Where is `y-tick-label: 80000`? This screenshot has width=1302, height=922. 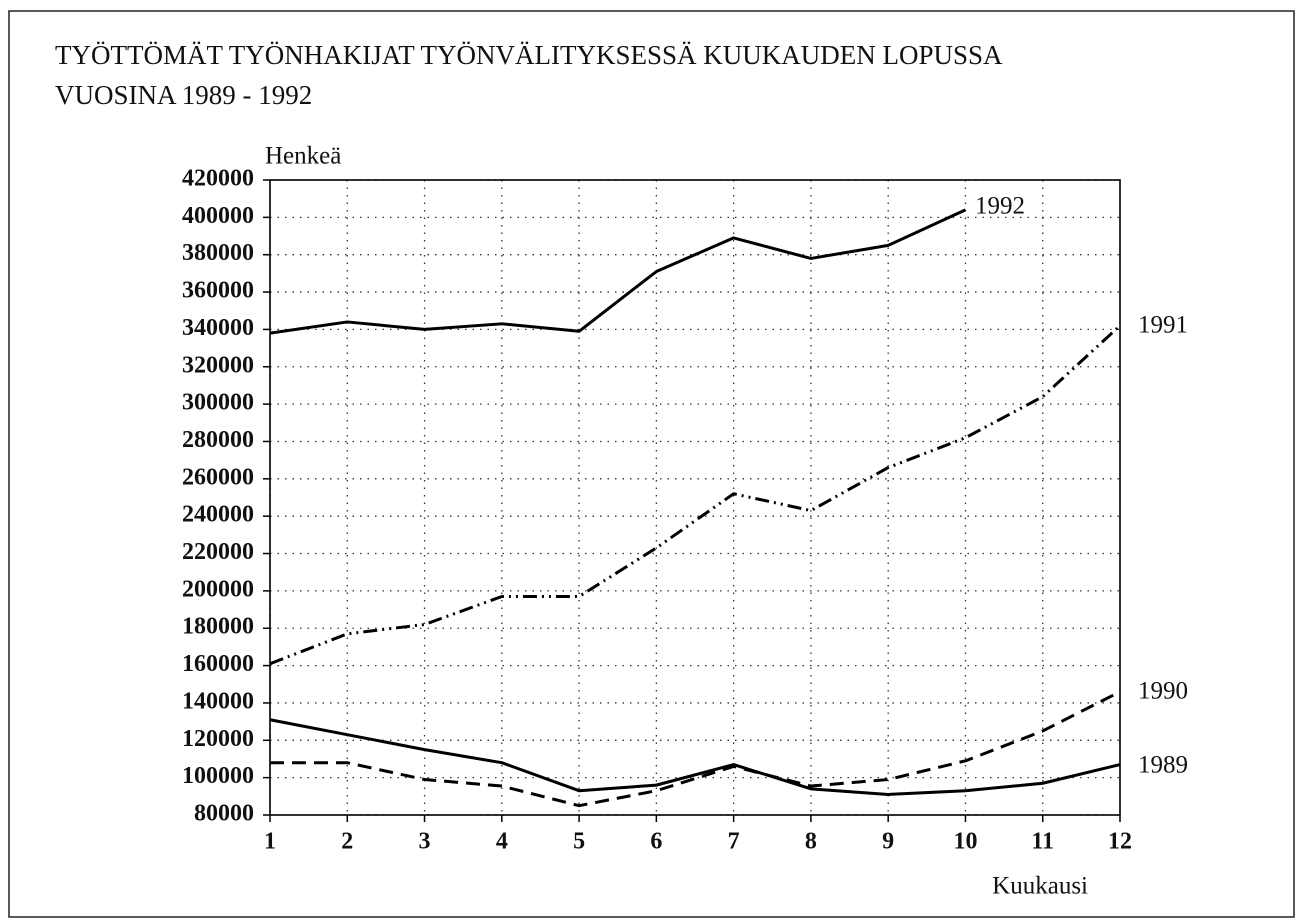 y-tick-label: 80000 is located at coordinates (224, 814).